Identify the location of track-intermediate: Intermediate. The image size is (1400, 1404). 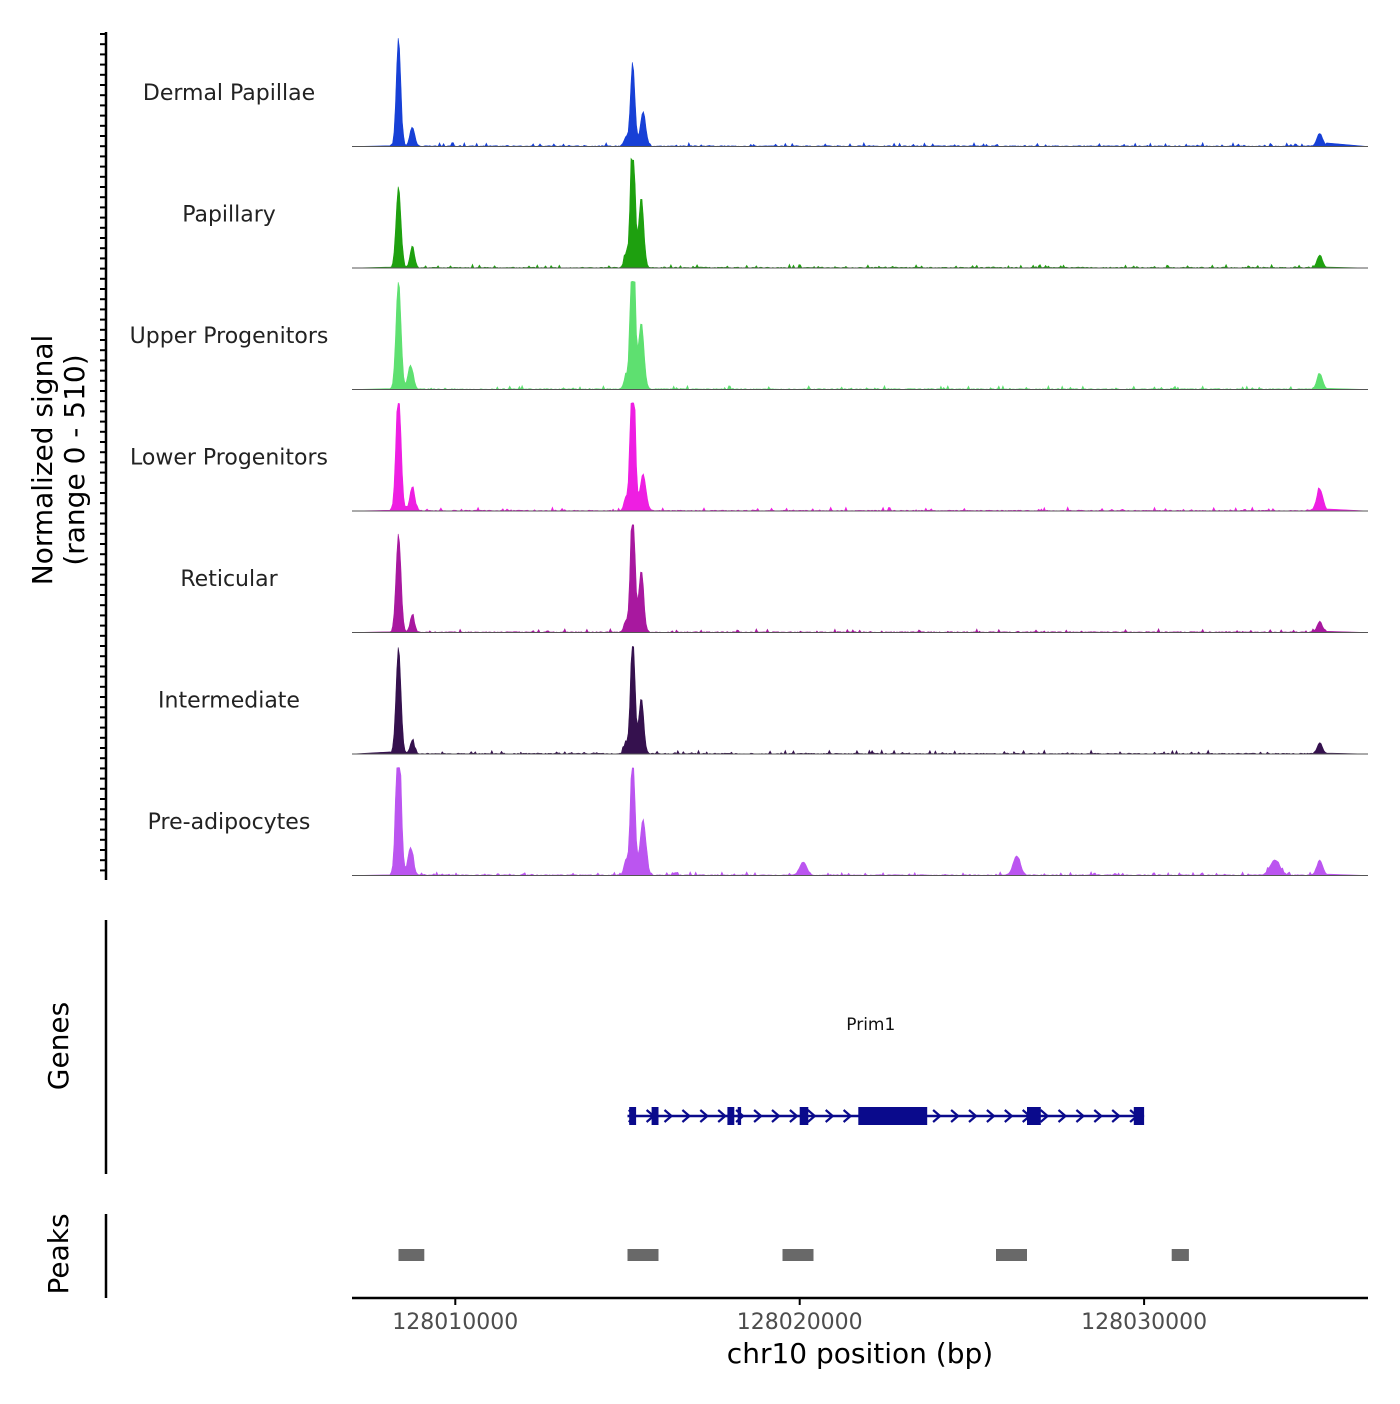
(763, 700).